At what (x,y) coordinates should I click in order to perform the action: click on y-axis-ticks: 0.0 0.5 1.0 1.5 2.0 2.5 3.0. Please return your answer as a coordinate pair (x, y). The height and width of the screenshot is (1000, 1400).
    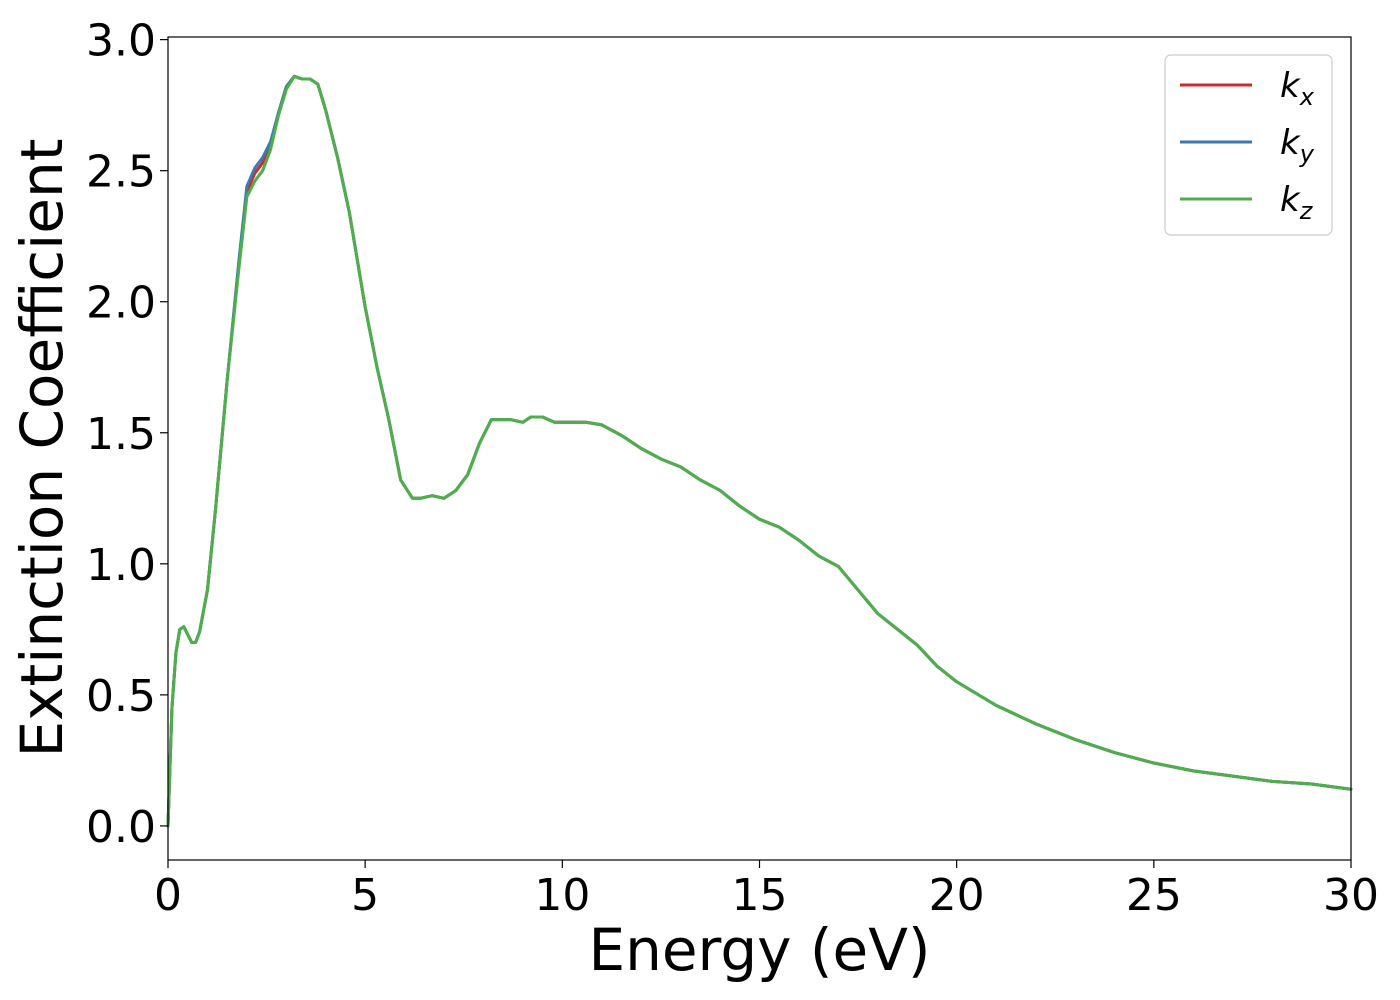
    Looking at the image, I should click on (127, 434).